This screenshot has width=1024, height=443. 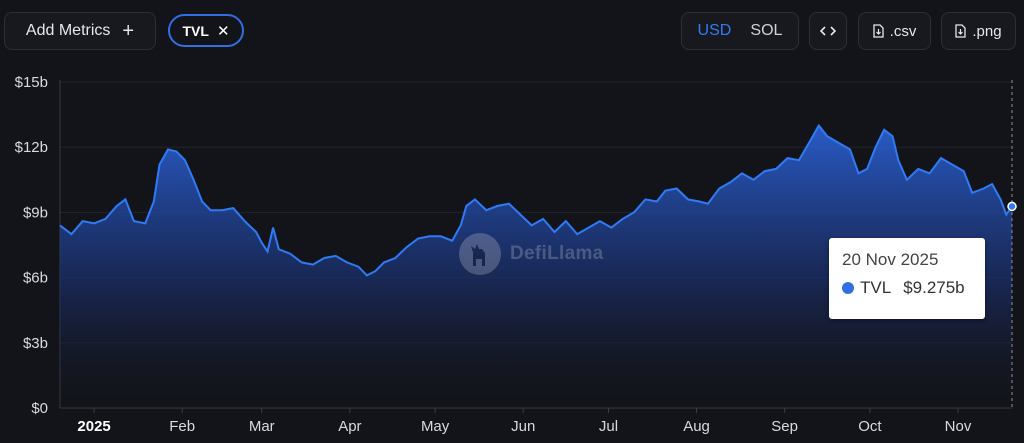 I want to click on add-metrics-label: Add Metrics, so click(x=68, y=30).